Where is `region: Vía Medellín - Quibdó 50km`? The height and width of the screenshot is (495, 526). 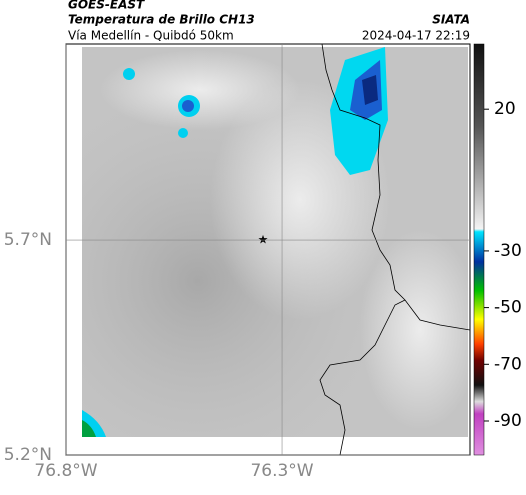
region: Vía Medellín - Quibdó 50km is located at coordinates (151, 36).